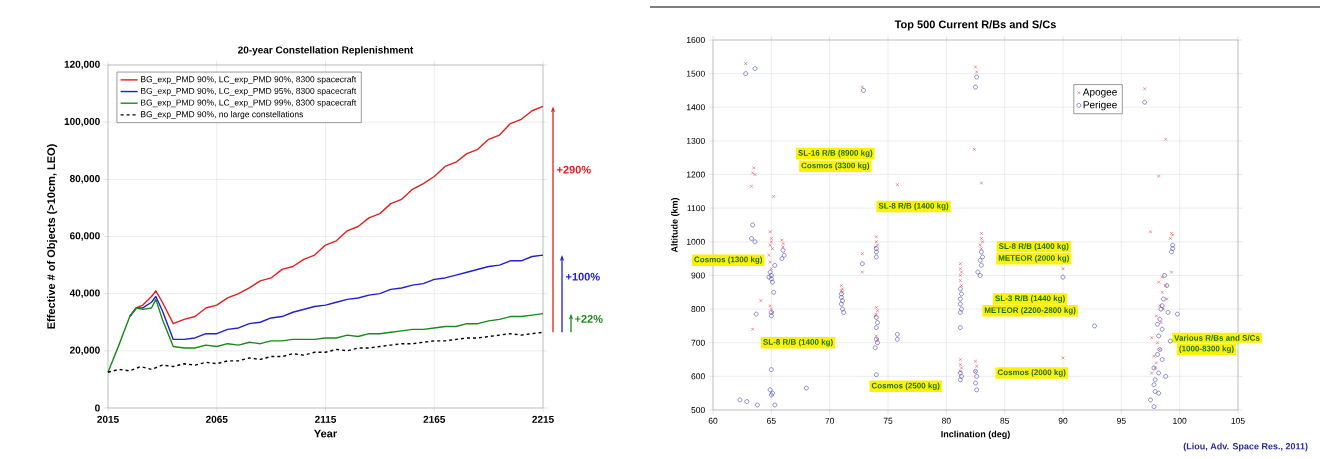 This screenshot has height=459, width=1320. I want to click on annotation: Cosmos (2500 kg), so click(905, 386).